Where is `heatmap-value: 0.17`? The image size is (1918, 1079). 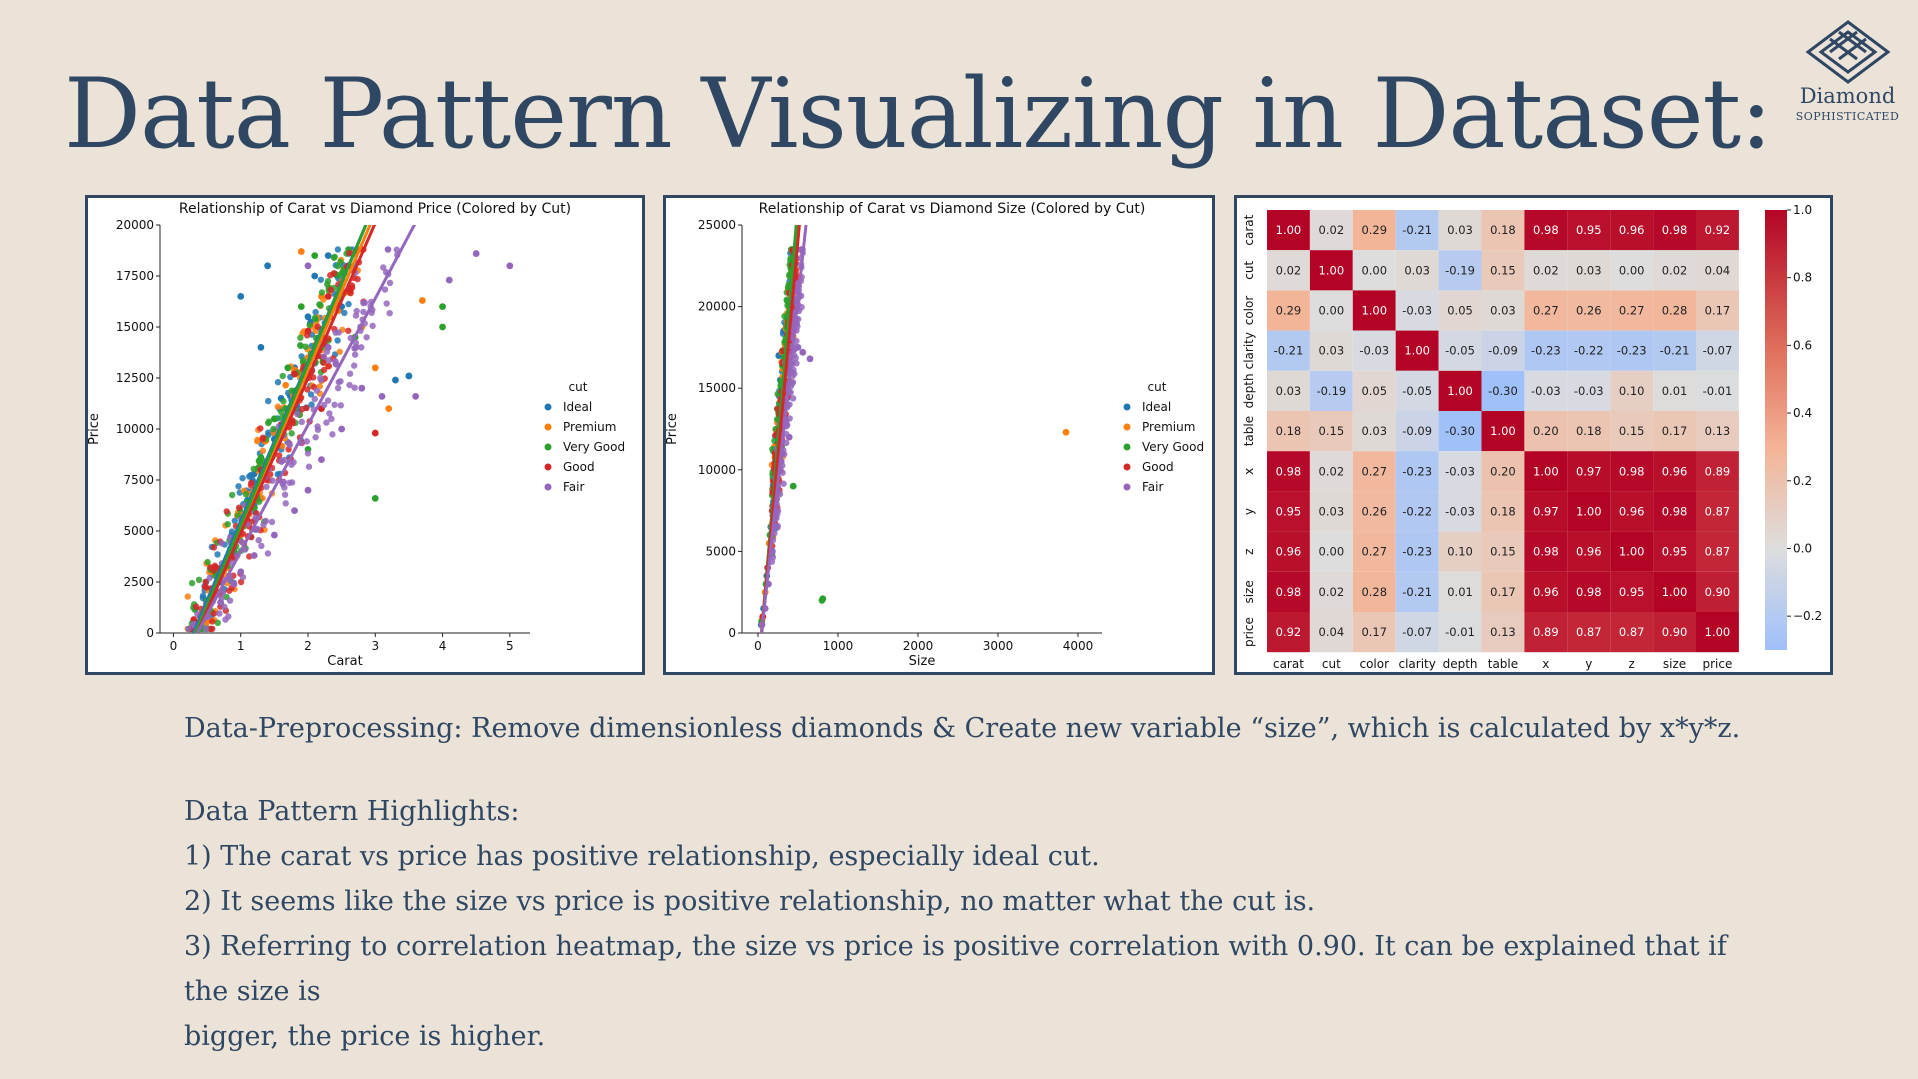
heatmap-value: 0.17 is located at coordinates (1503, 592).